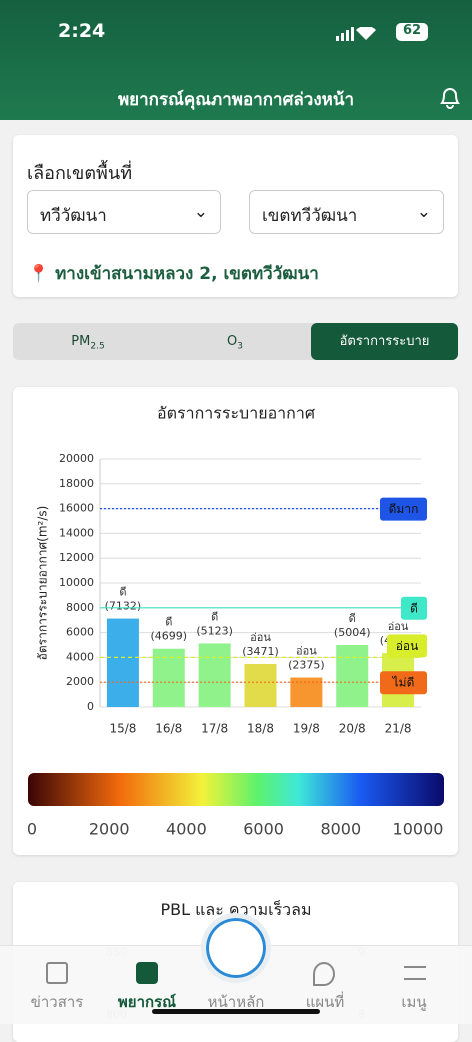 This screenshot has height=1042, width=472. I want to click on tab-active: อัตราการระบาย, so click(384, 341).